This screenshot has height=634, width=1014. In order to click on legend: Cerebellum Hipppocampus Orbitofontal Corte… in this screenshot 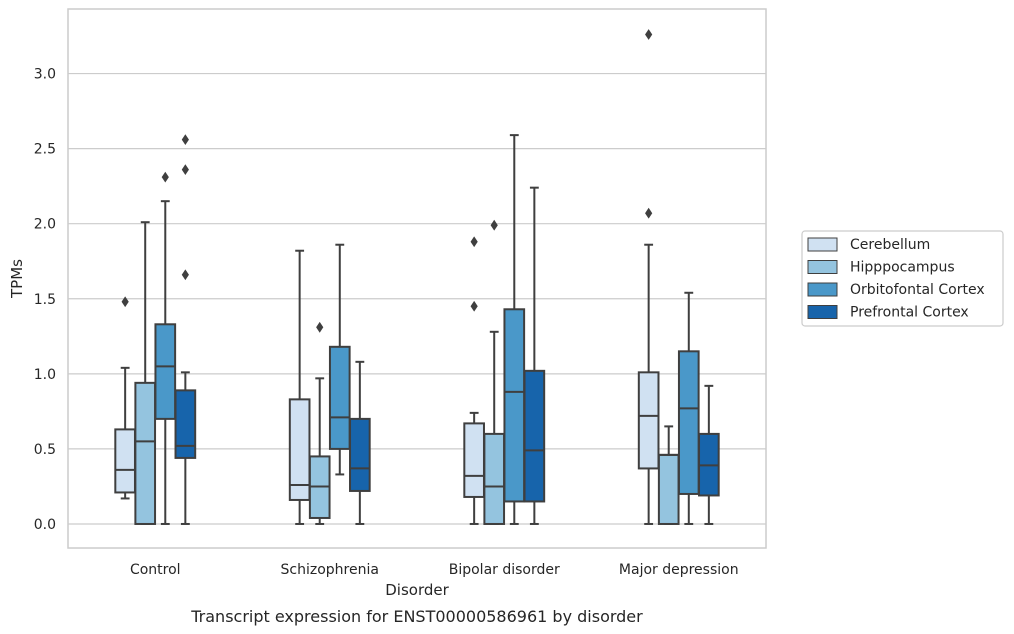, I will do `click(902, 278)`.